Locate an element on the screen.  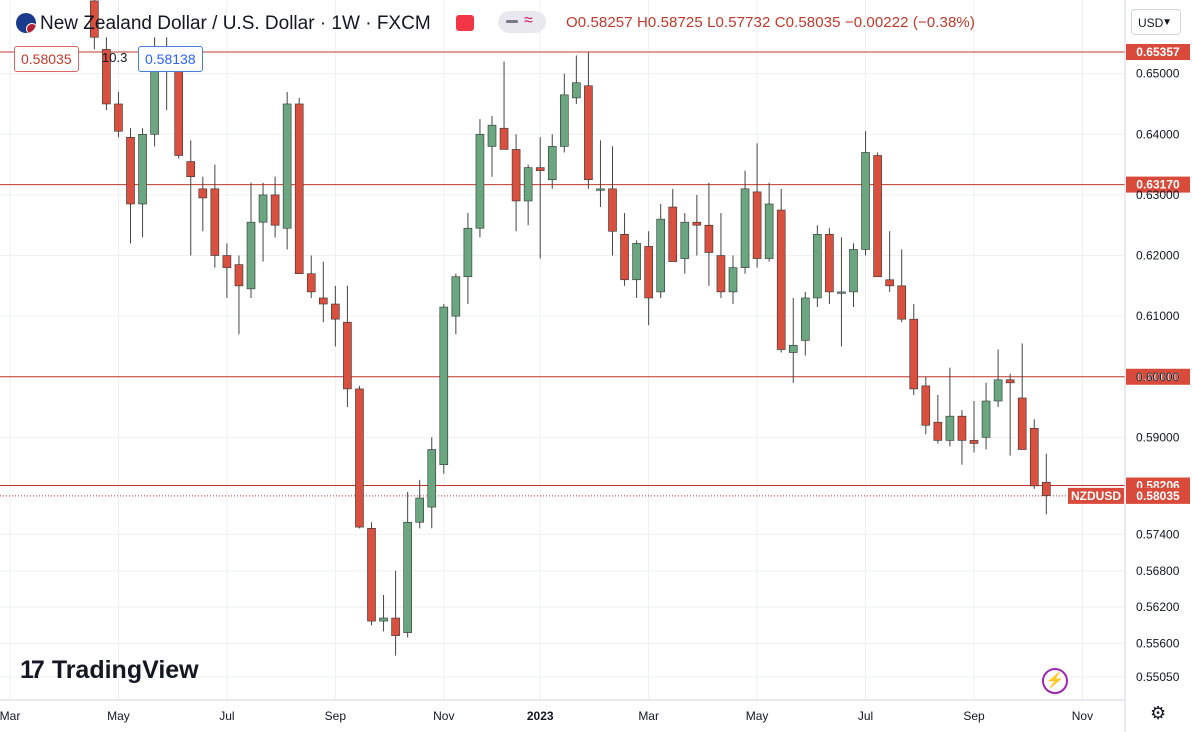
logo-text: TradingView is located at coordinates (125, 670).